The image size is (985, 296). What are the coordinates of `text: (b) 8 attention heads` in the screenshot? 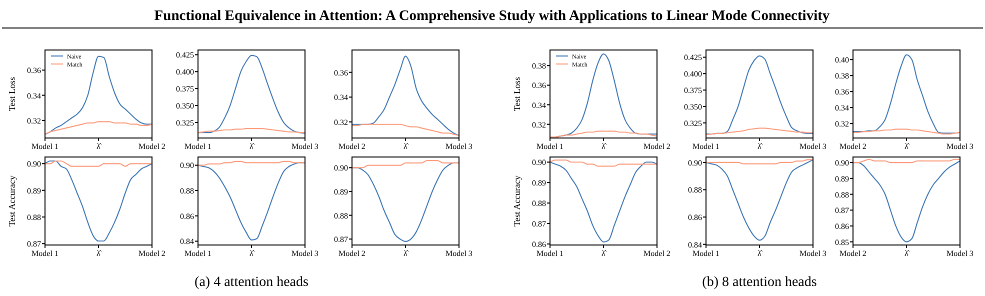 It's located at (759, 282).